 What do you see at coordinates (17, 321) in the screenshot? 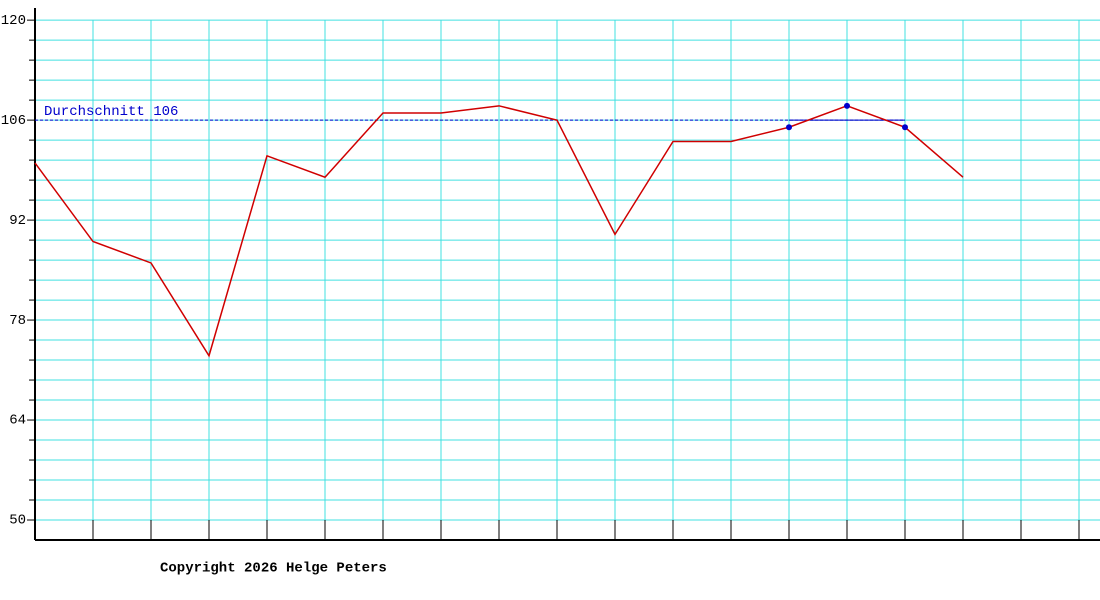
I see `y-tick-label: 78` at bounding box center [17, 321].